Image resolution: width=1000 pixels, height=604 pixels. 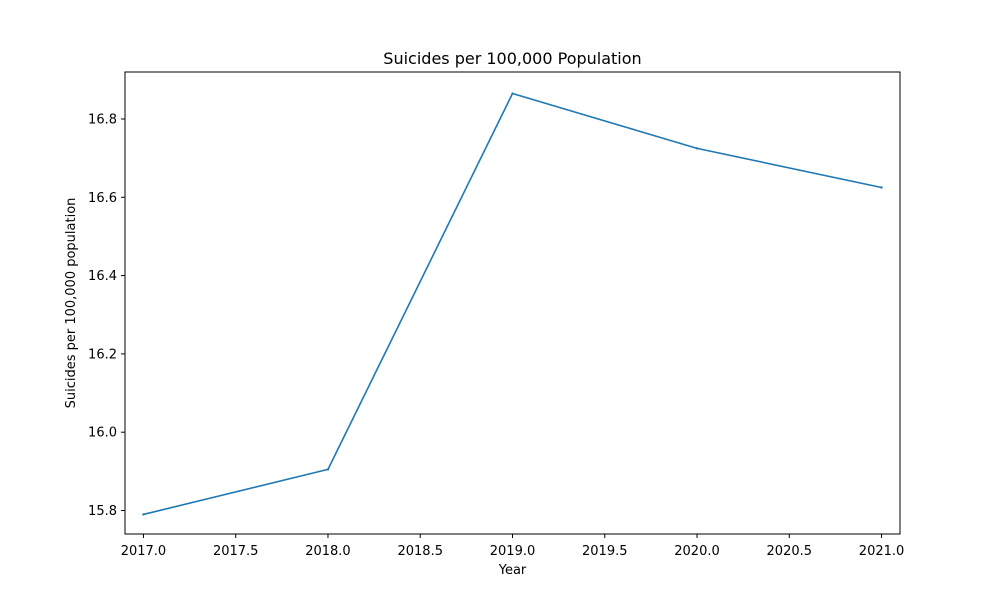 I want to click on y-tick-label: 16.4, so click(x=102, y=276).